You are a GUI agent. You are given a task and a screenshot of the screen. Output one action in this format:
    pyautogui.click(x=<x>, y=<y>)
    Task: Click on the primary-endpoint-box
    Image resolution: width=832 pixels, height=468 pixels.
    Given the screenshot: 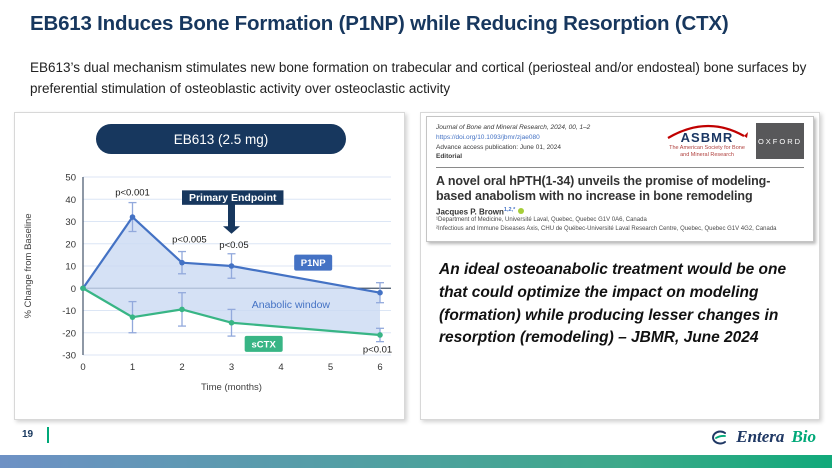 What is the action you would take?
    pyautogui.click(x=233, y=197)
    